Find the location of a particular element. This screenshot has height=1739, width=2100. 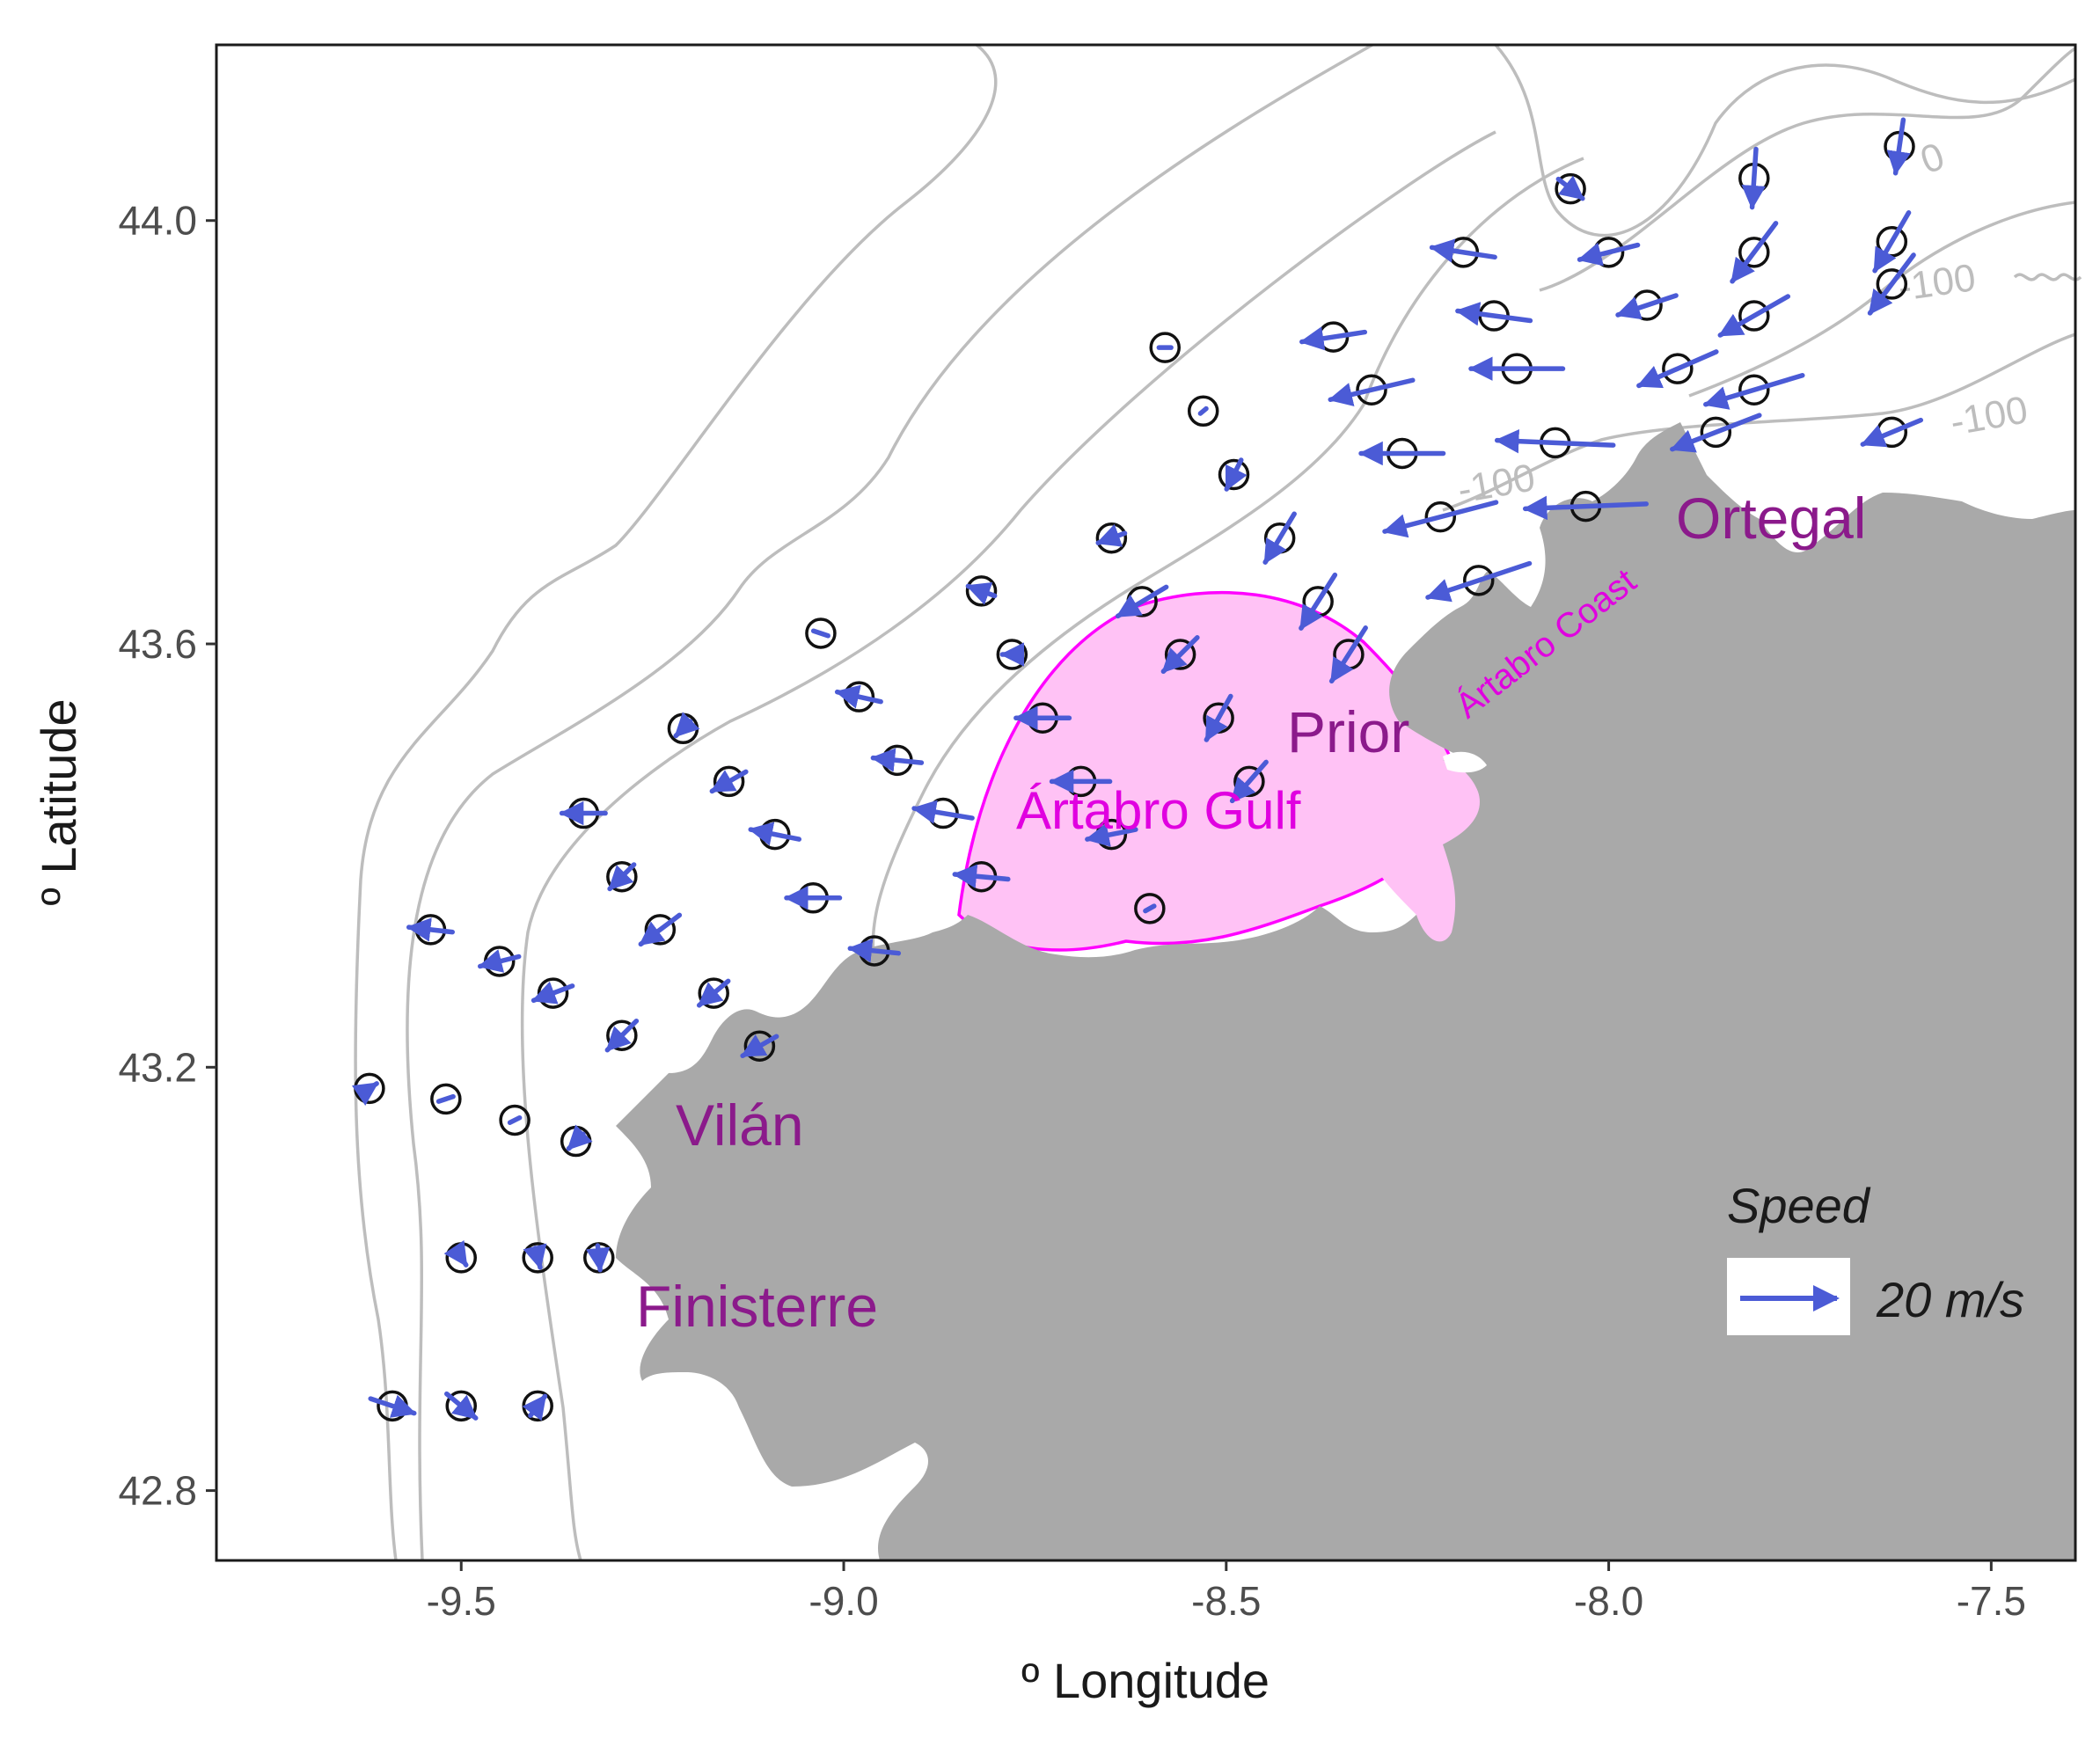

contour-line-northeast is located at coordinates (1784, 141).